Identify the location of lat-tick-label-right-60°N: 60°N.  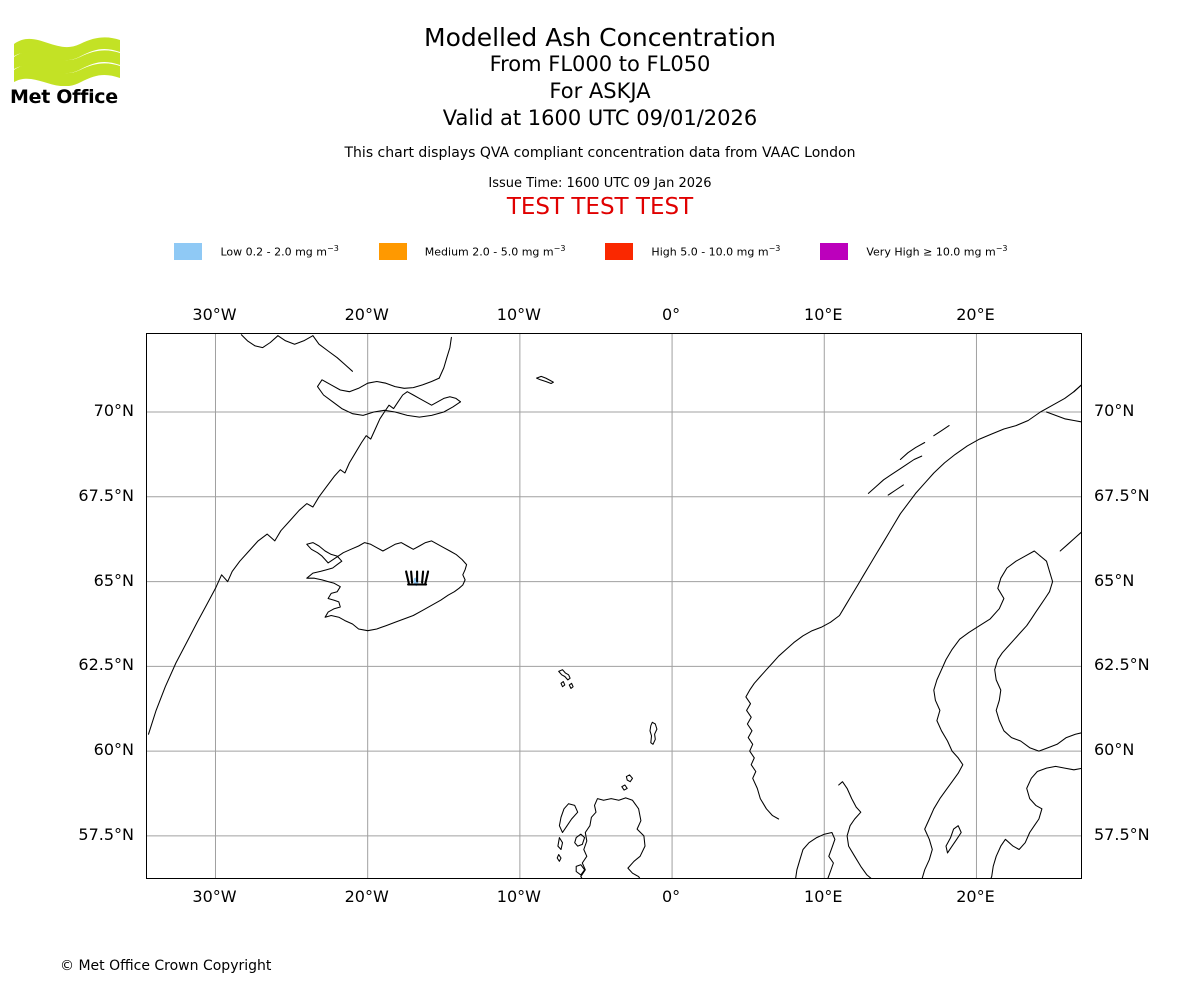
(1114, 750).